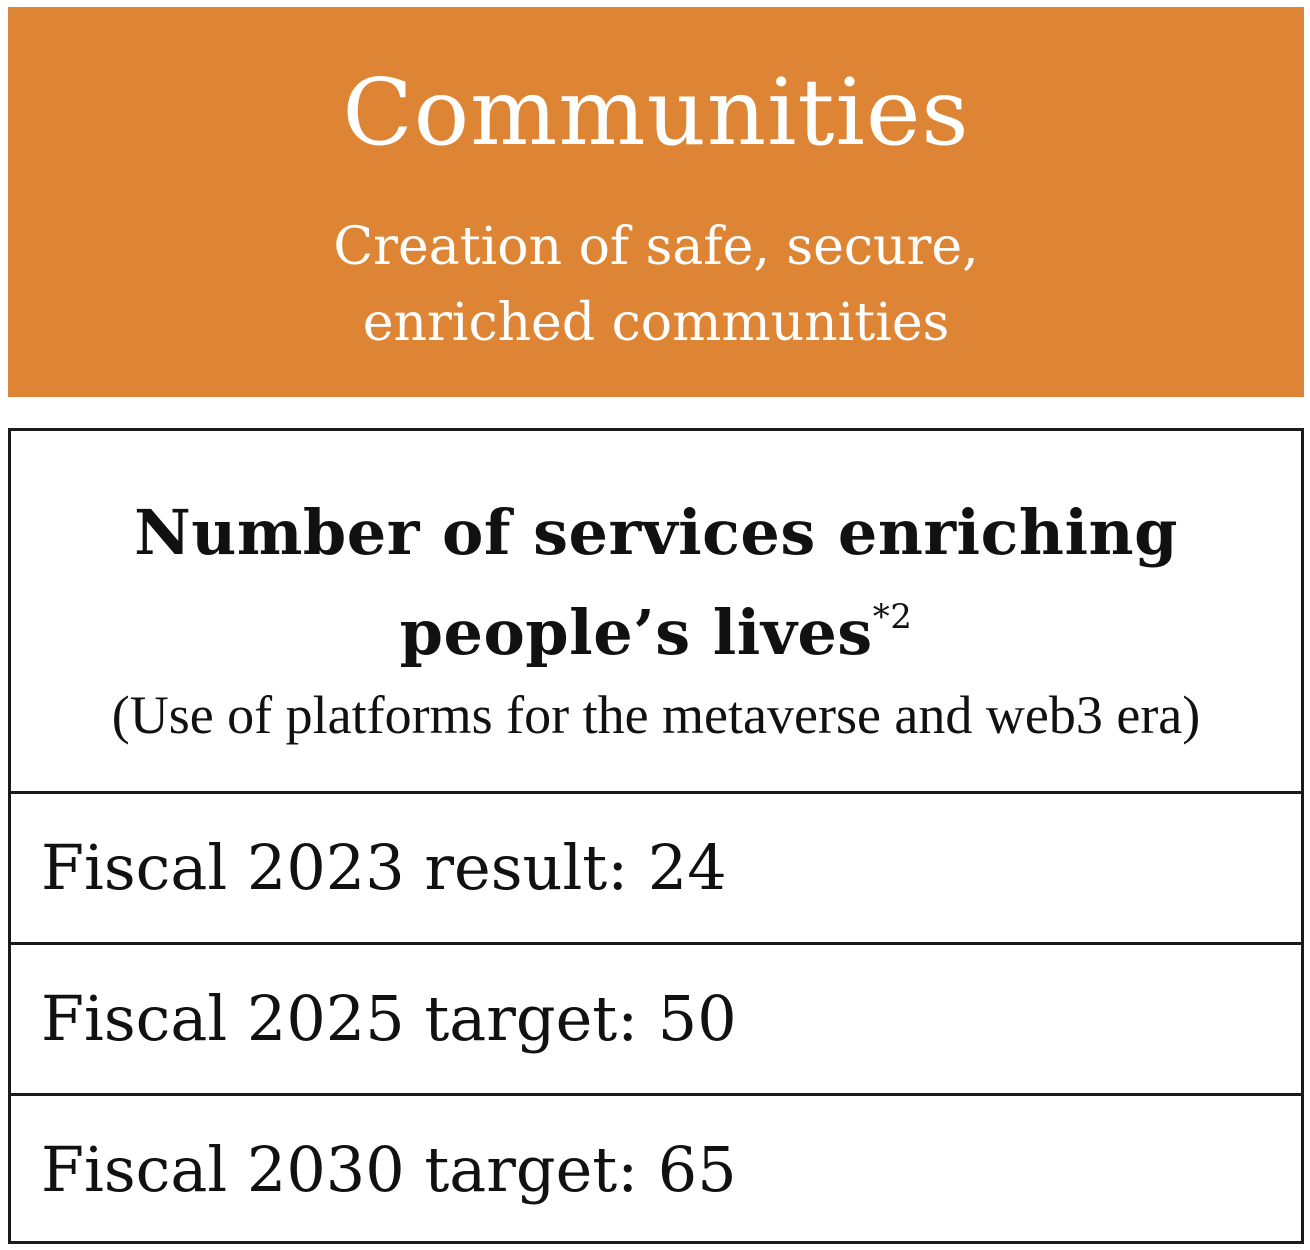  I want to click on kpi-row-label: Fiscal 2023 result: 24, so click(384, 867).